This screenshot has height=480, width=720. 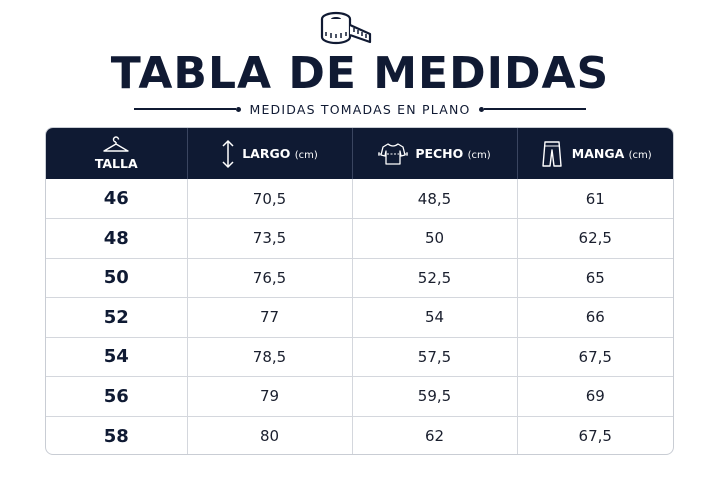 What do you see at coordinates (479, 155) in the screenshot?
I see `column-unit-pecho: (cm)` at bounding box center [479, 155].